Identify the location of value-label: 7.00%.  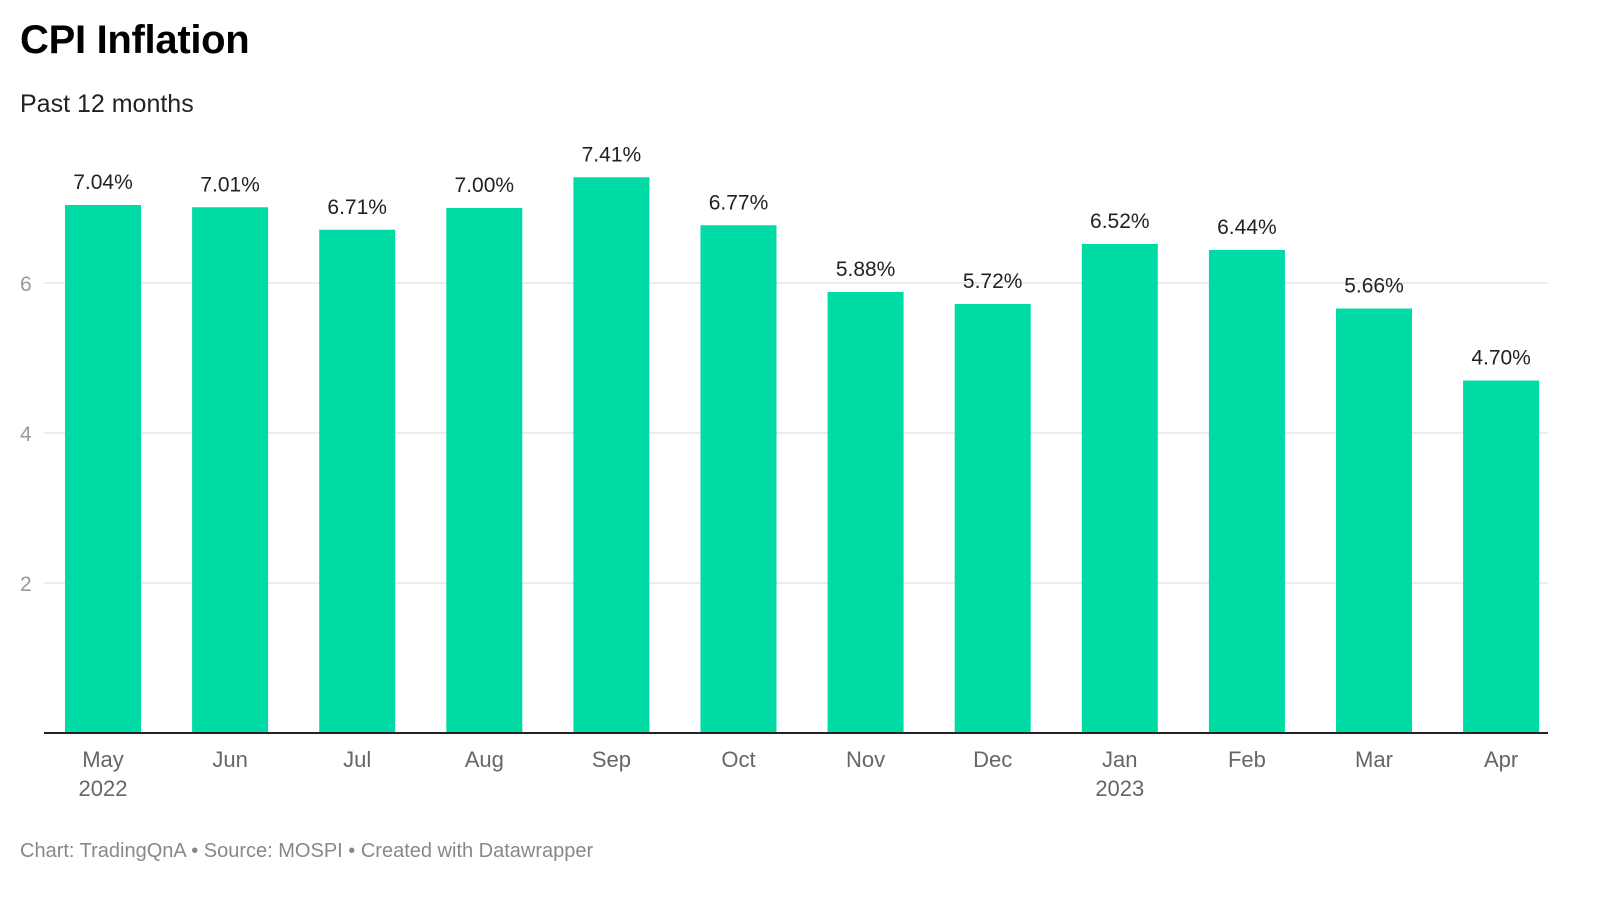
(485, 185).